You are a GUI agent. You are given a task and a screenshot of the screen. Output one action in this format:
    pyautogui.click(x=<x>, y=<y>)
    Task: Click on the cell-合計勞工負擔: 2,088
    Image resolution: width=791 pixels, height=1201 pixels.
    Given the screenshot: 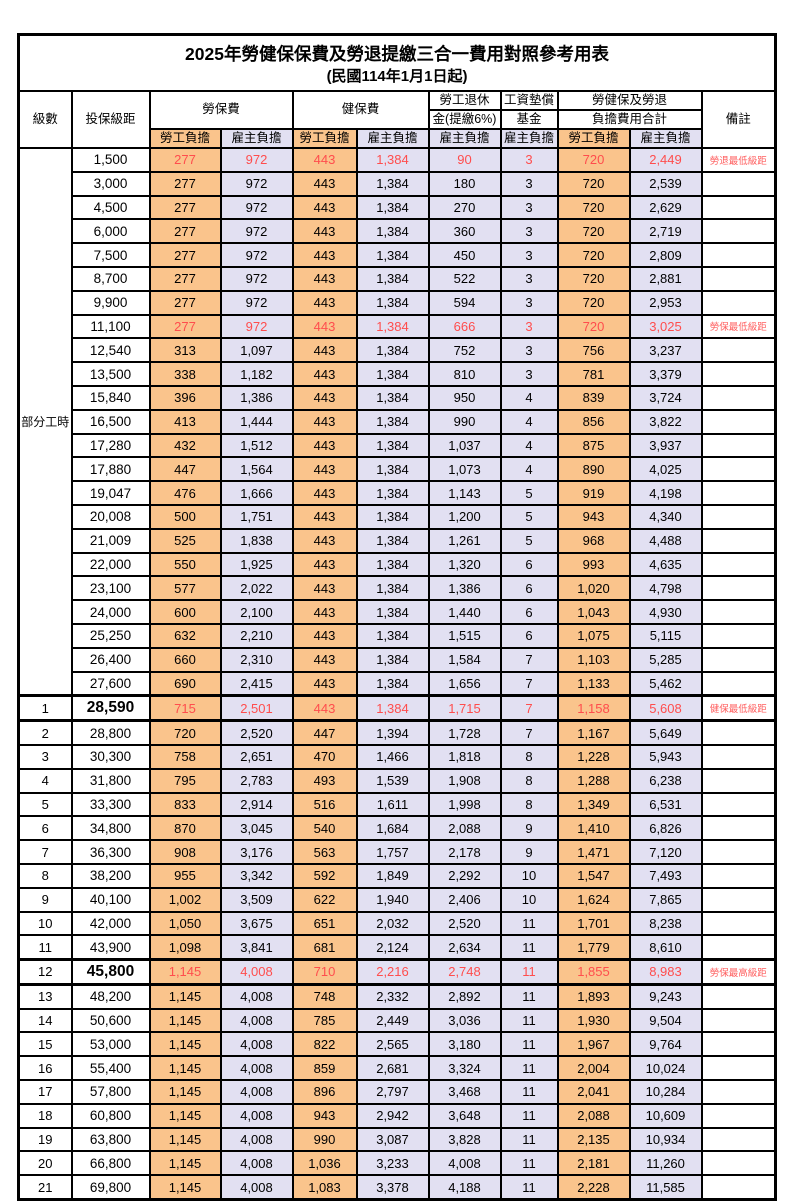 What is the action you would take?
    pyautogui.click(x=593, y=1115)
    